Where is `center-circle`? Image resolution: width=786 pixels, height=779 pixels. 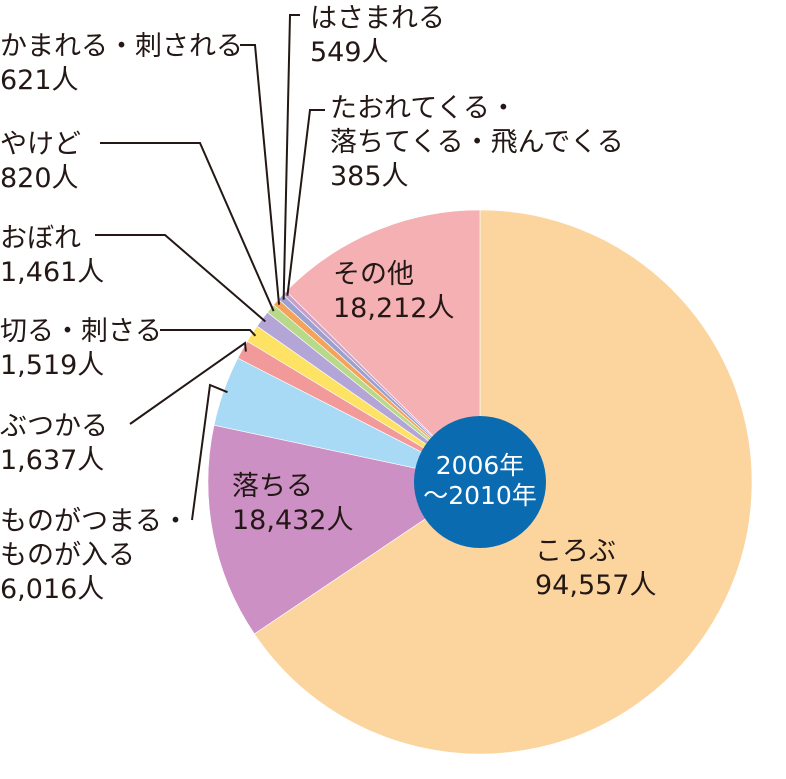 center-circle is located at coordinates (480, 482).